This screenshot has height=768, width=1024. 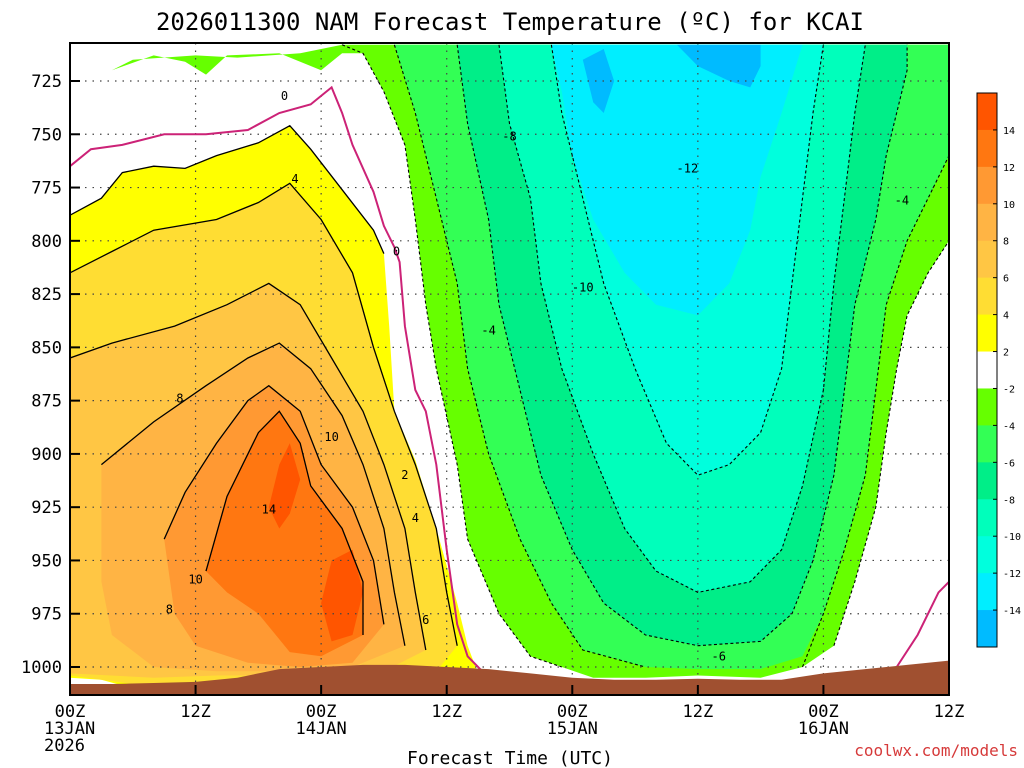 What do you see at coordinates (46, 82) in the screenshot?
I see `y-tick-label: 725` at bounding box center [46, 82].